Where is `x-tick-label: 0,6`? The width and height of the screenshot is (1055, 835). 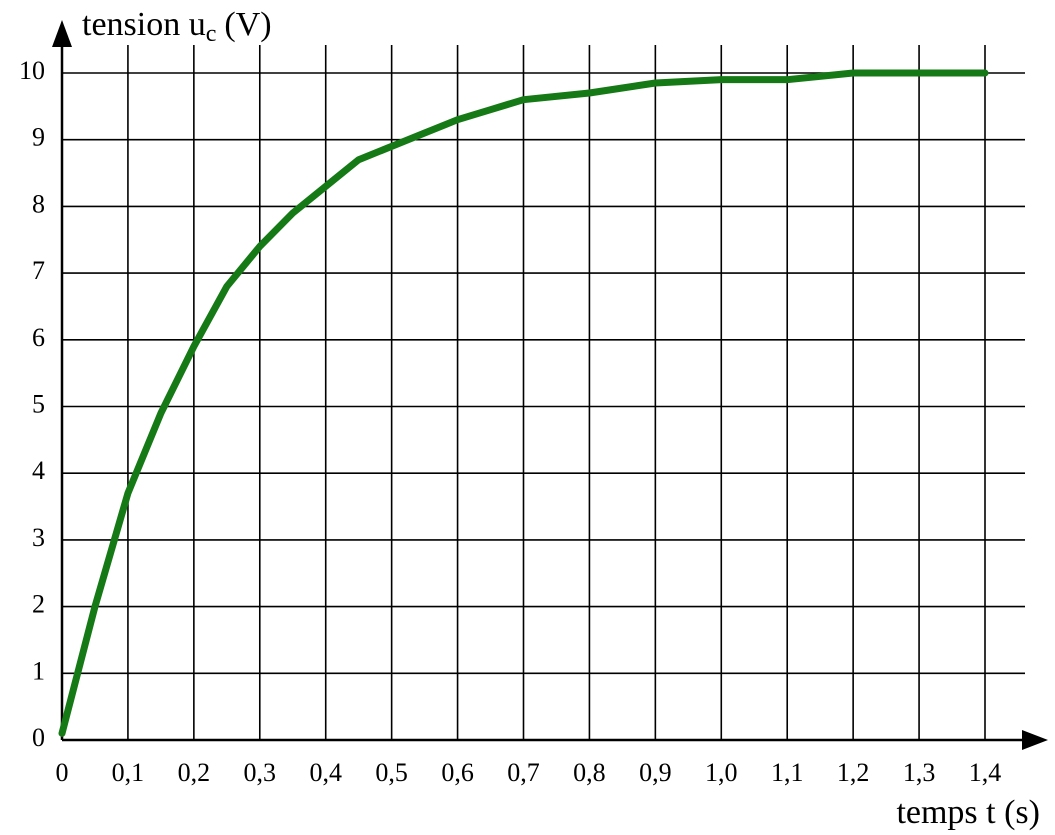
x-tick-label: 0,6 is located at coordinates (457, 772).